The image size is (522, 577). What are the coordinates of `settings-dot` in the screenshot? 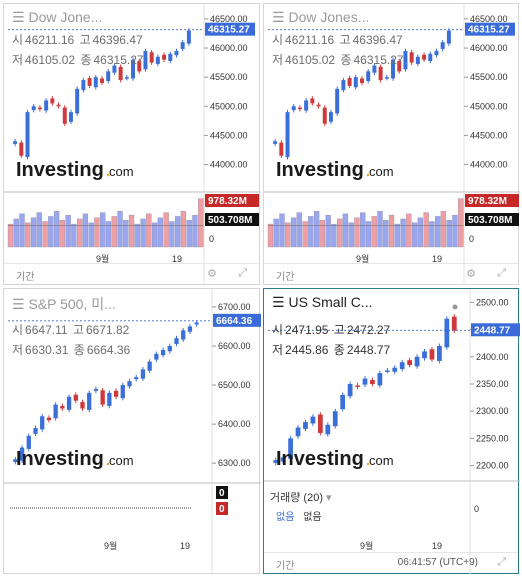 It's located at (455, 307).